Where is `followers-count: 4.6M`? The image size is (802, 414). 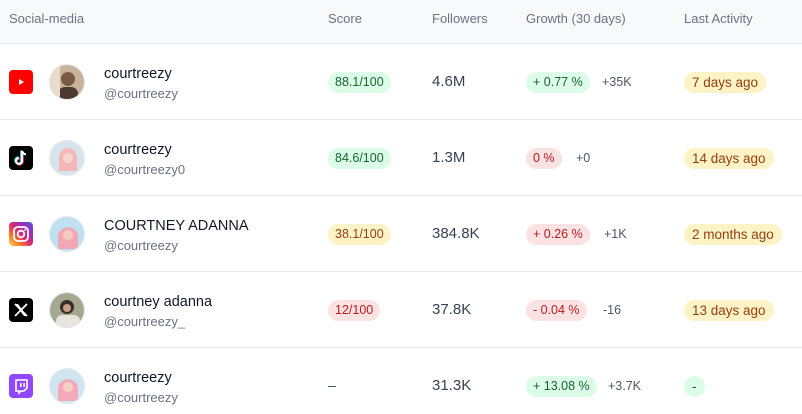 followers-count: 4.6M is located at coordinates (449, 81).